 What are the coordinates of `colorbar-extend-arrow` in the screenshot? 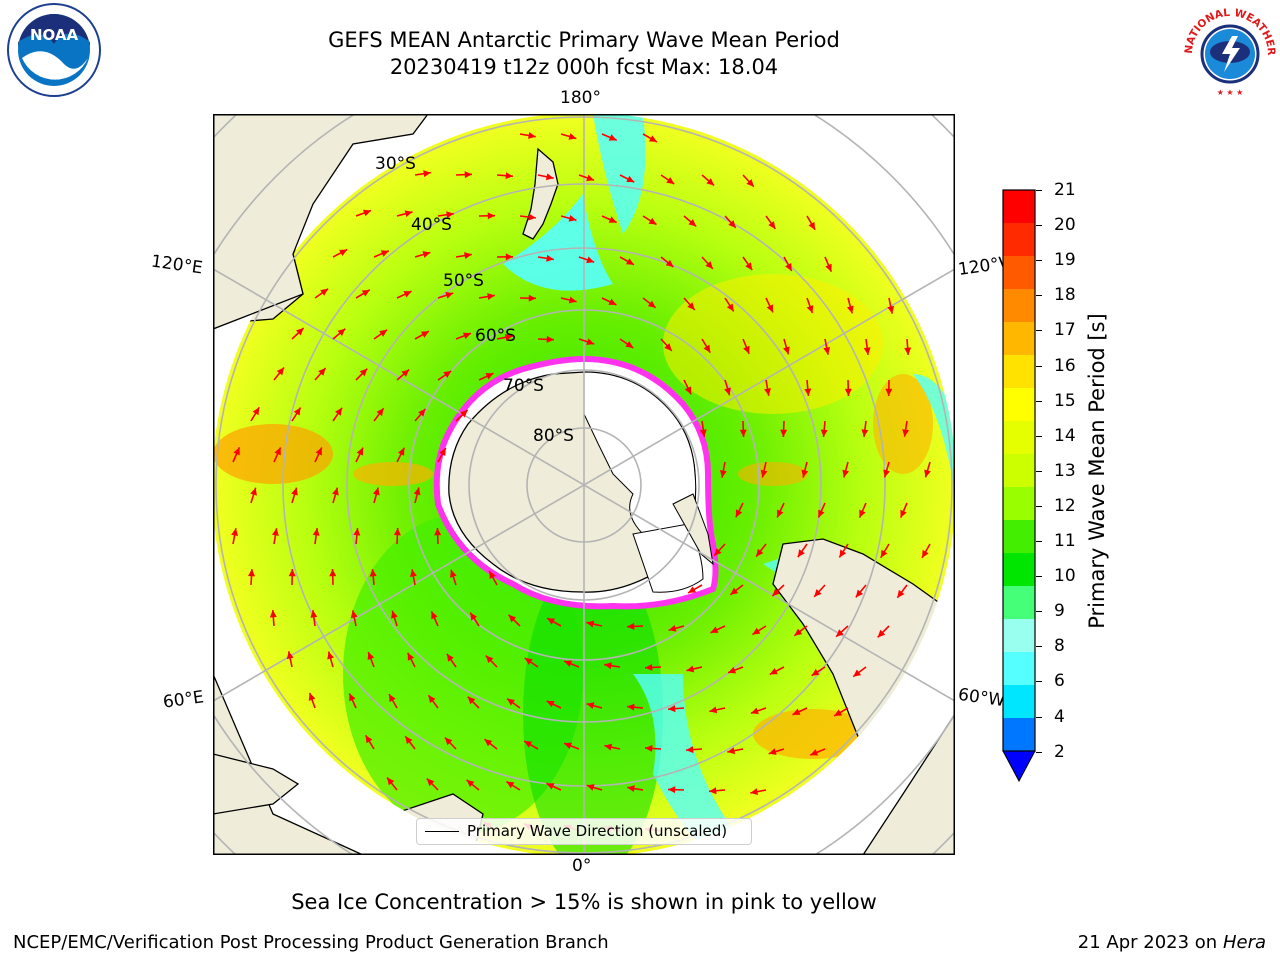 It's located at (1019, 766).